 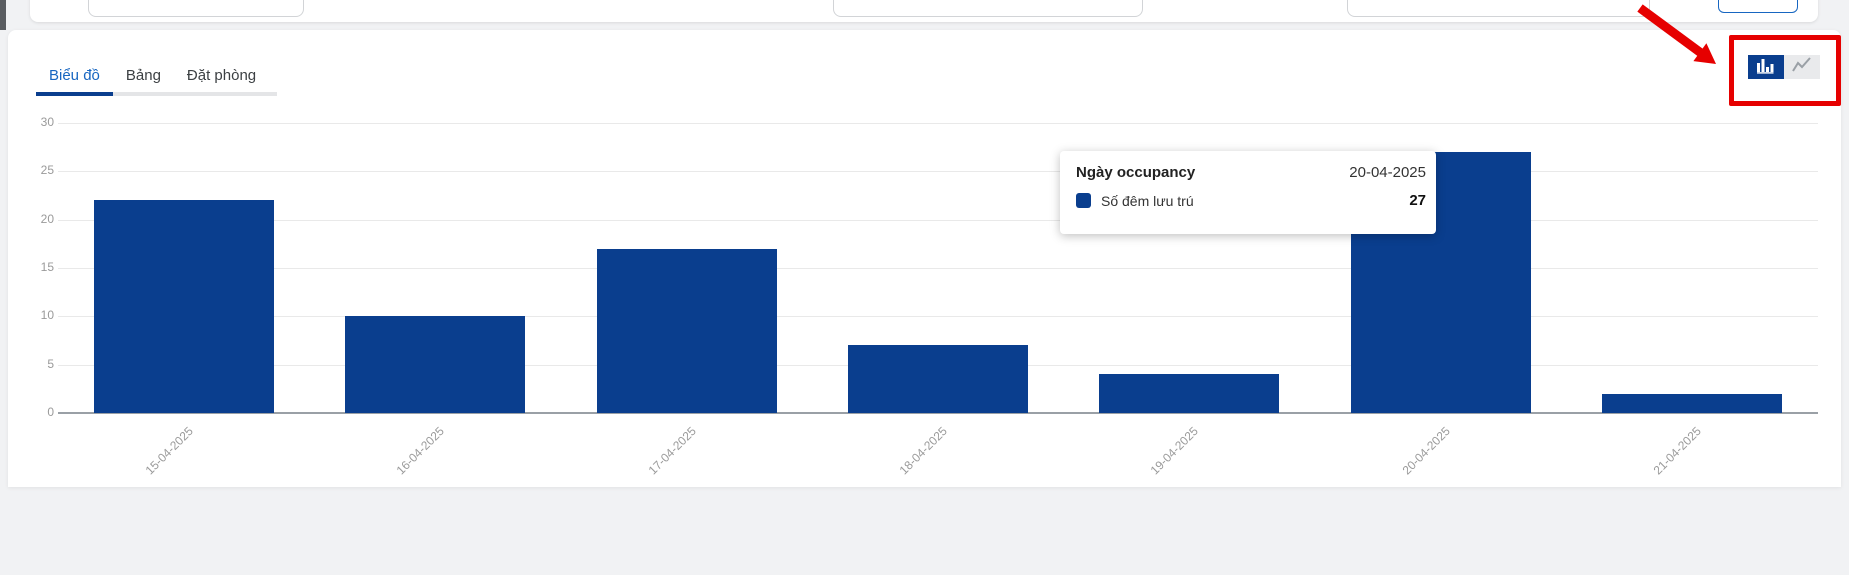 I want to click on tab-bang: Bảng, so click(x=143, y=75).